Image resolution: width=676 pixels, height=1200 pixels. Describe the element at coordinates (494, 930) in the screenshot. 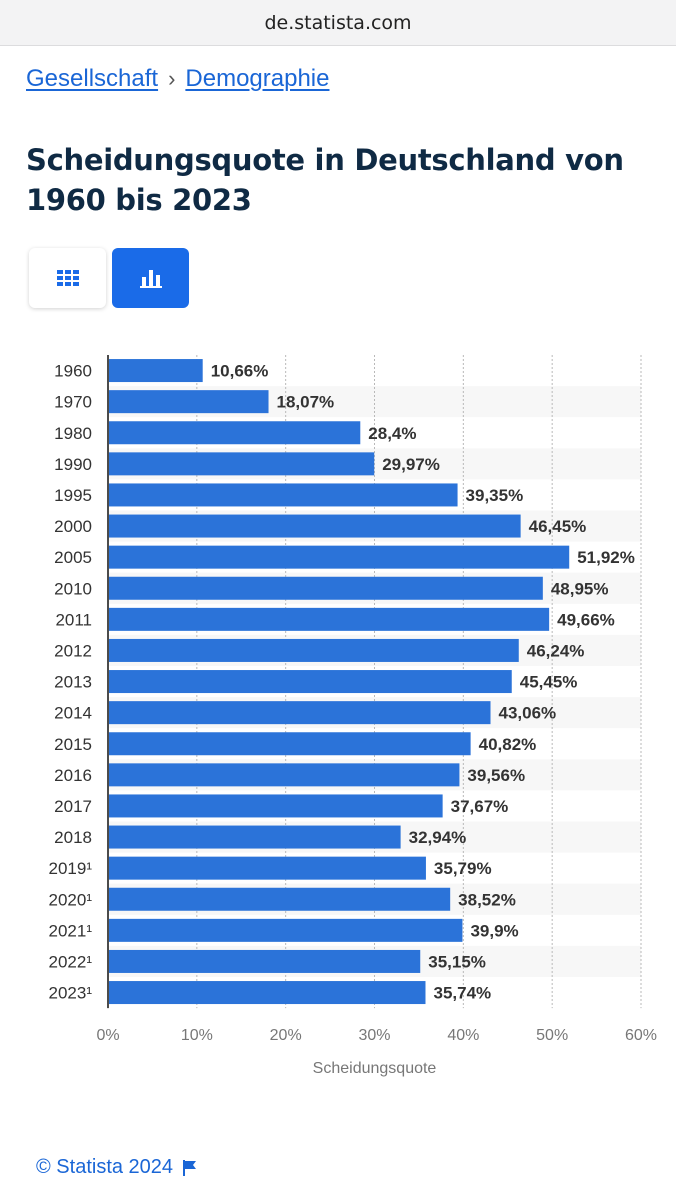

I see `data-label: 39,9%` at that location.